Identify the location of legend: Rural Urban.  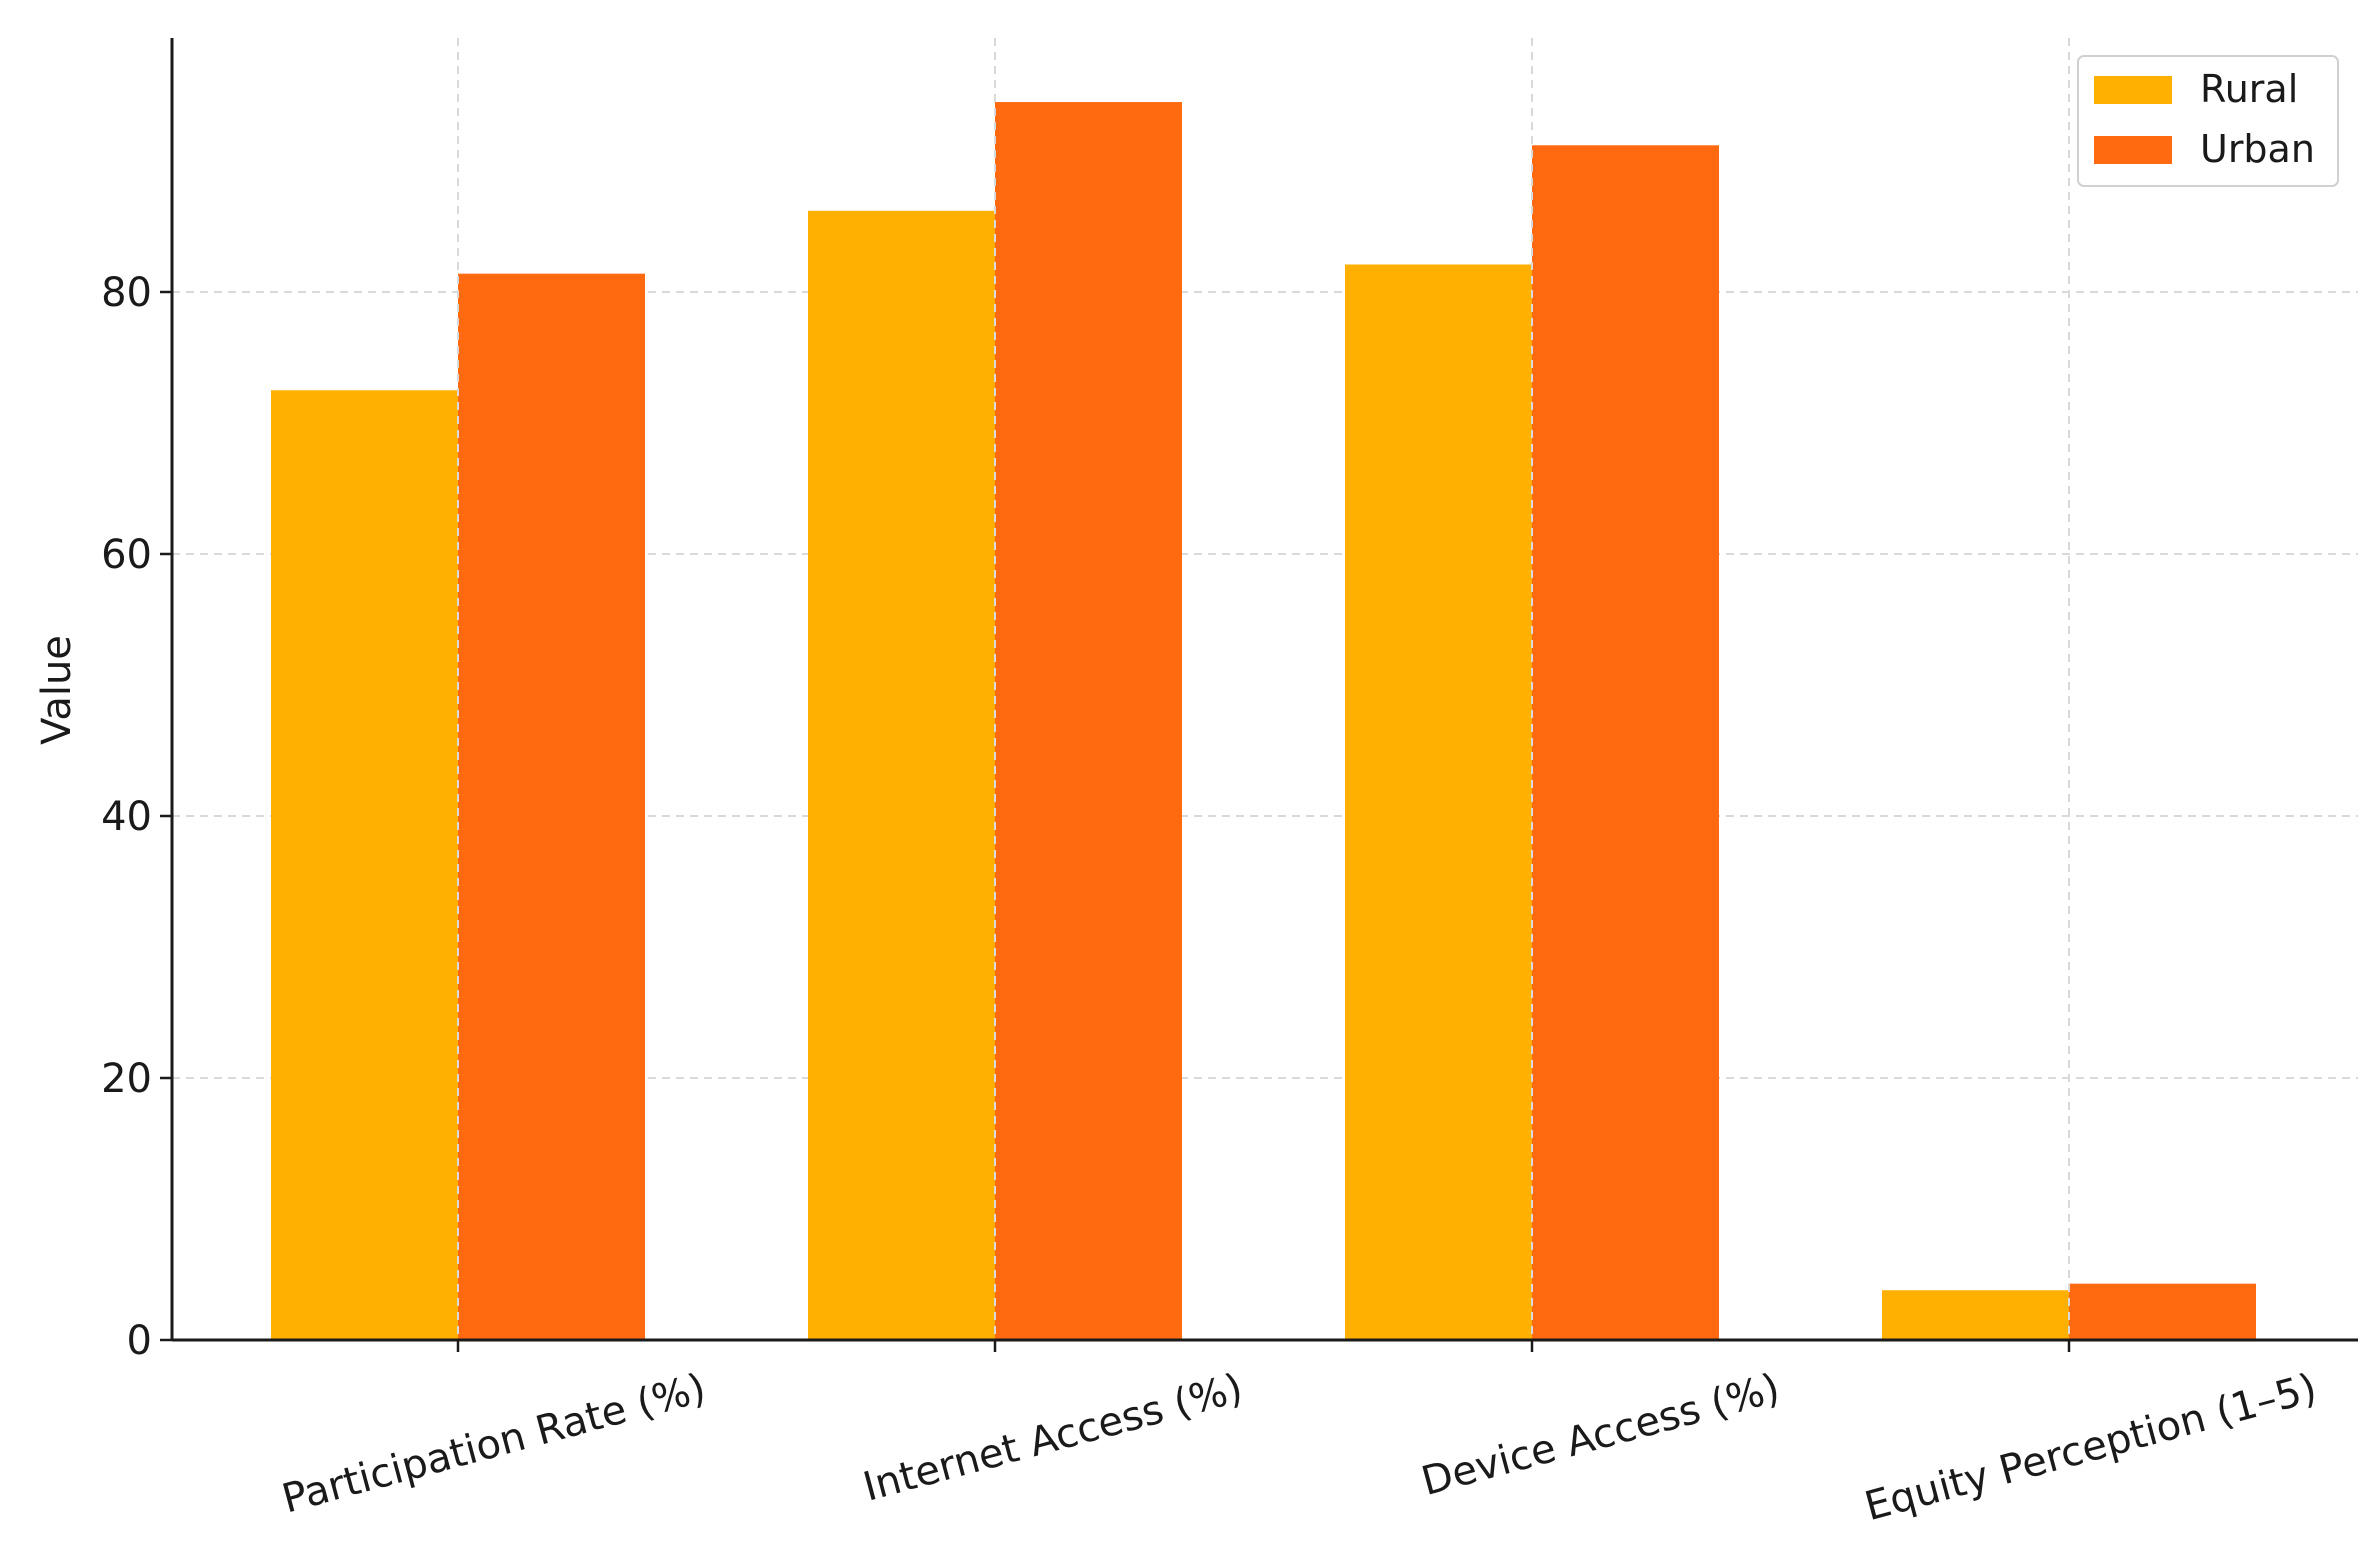
(2208, 121).